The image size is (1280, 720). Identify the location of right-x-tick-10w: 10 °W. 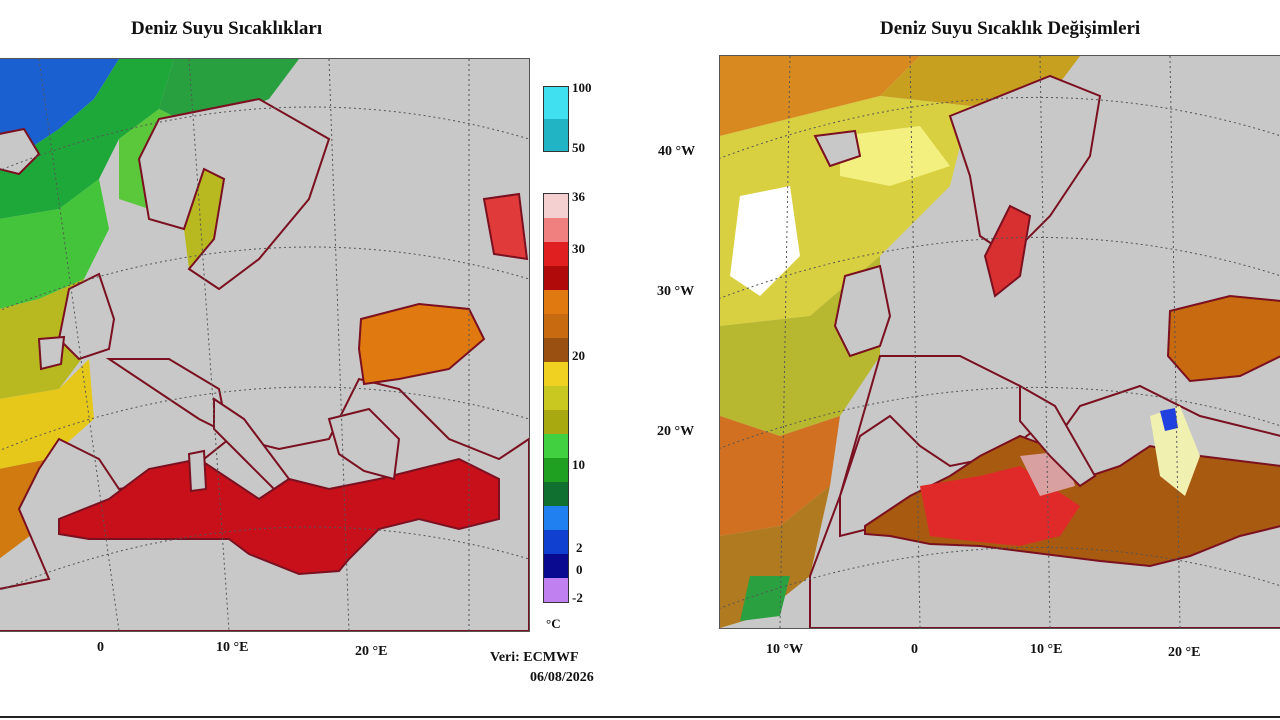
(785, 649).